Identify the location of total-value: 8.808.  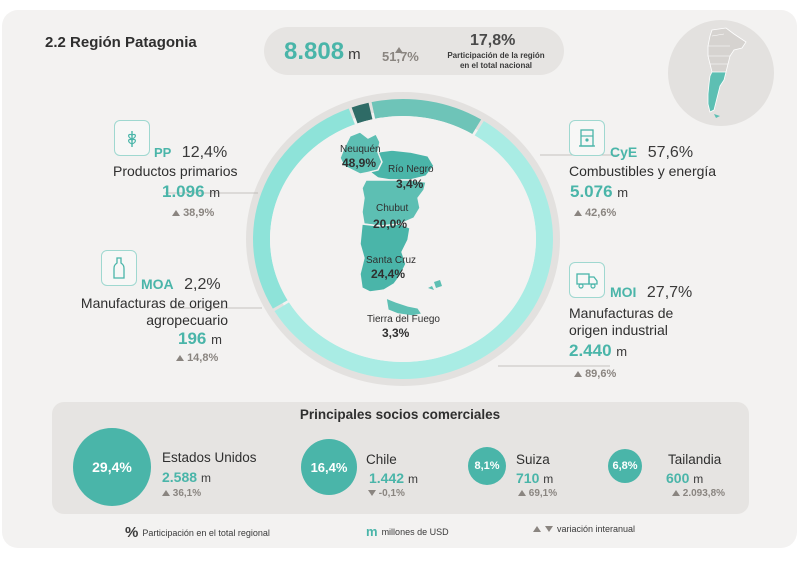
(314, 51).